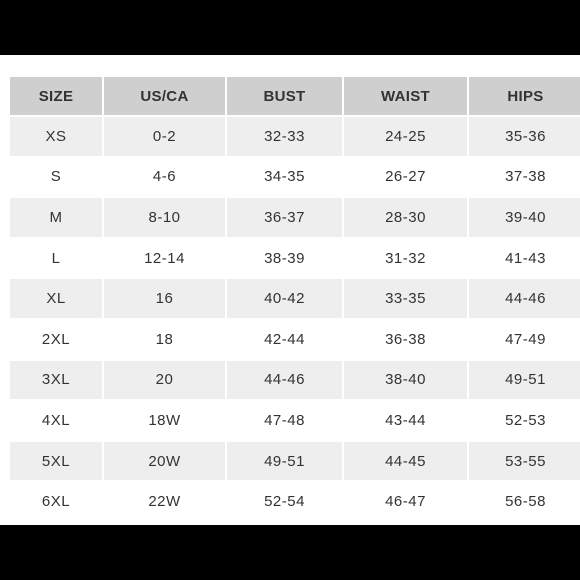  What do you see at coordinates (284, 340) in the screenshot?
I see `cell-bust: 42-44` at bounding box center [284, 340].